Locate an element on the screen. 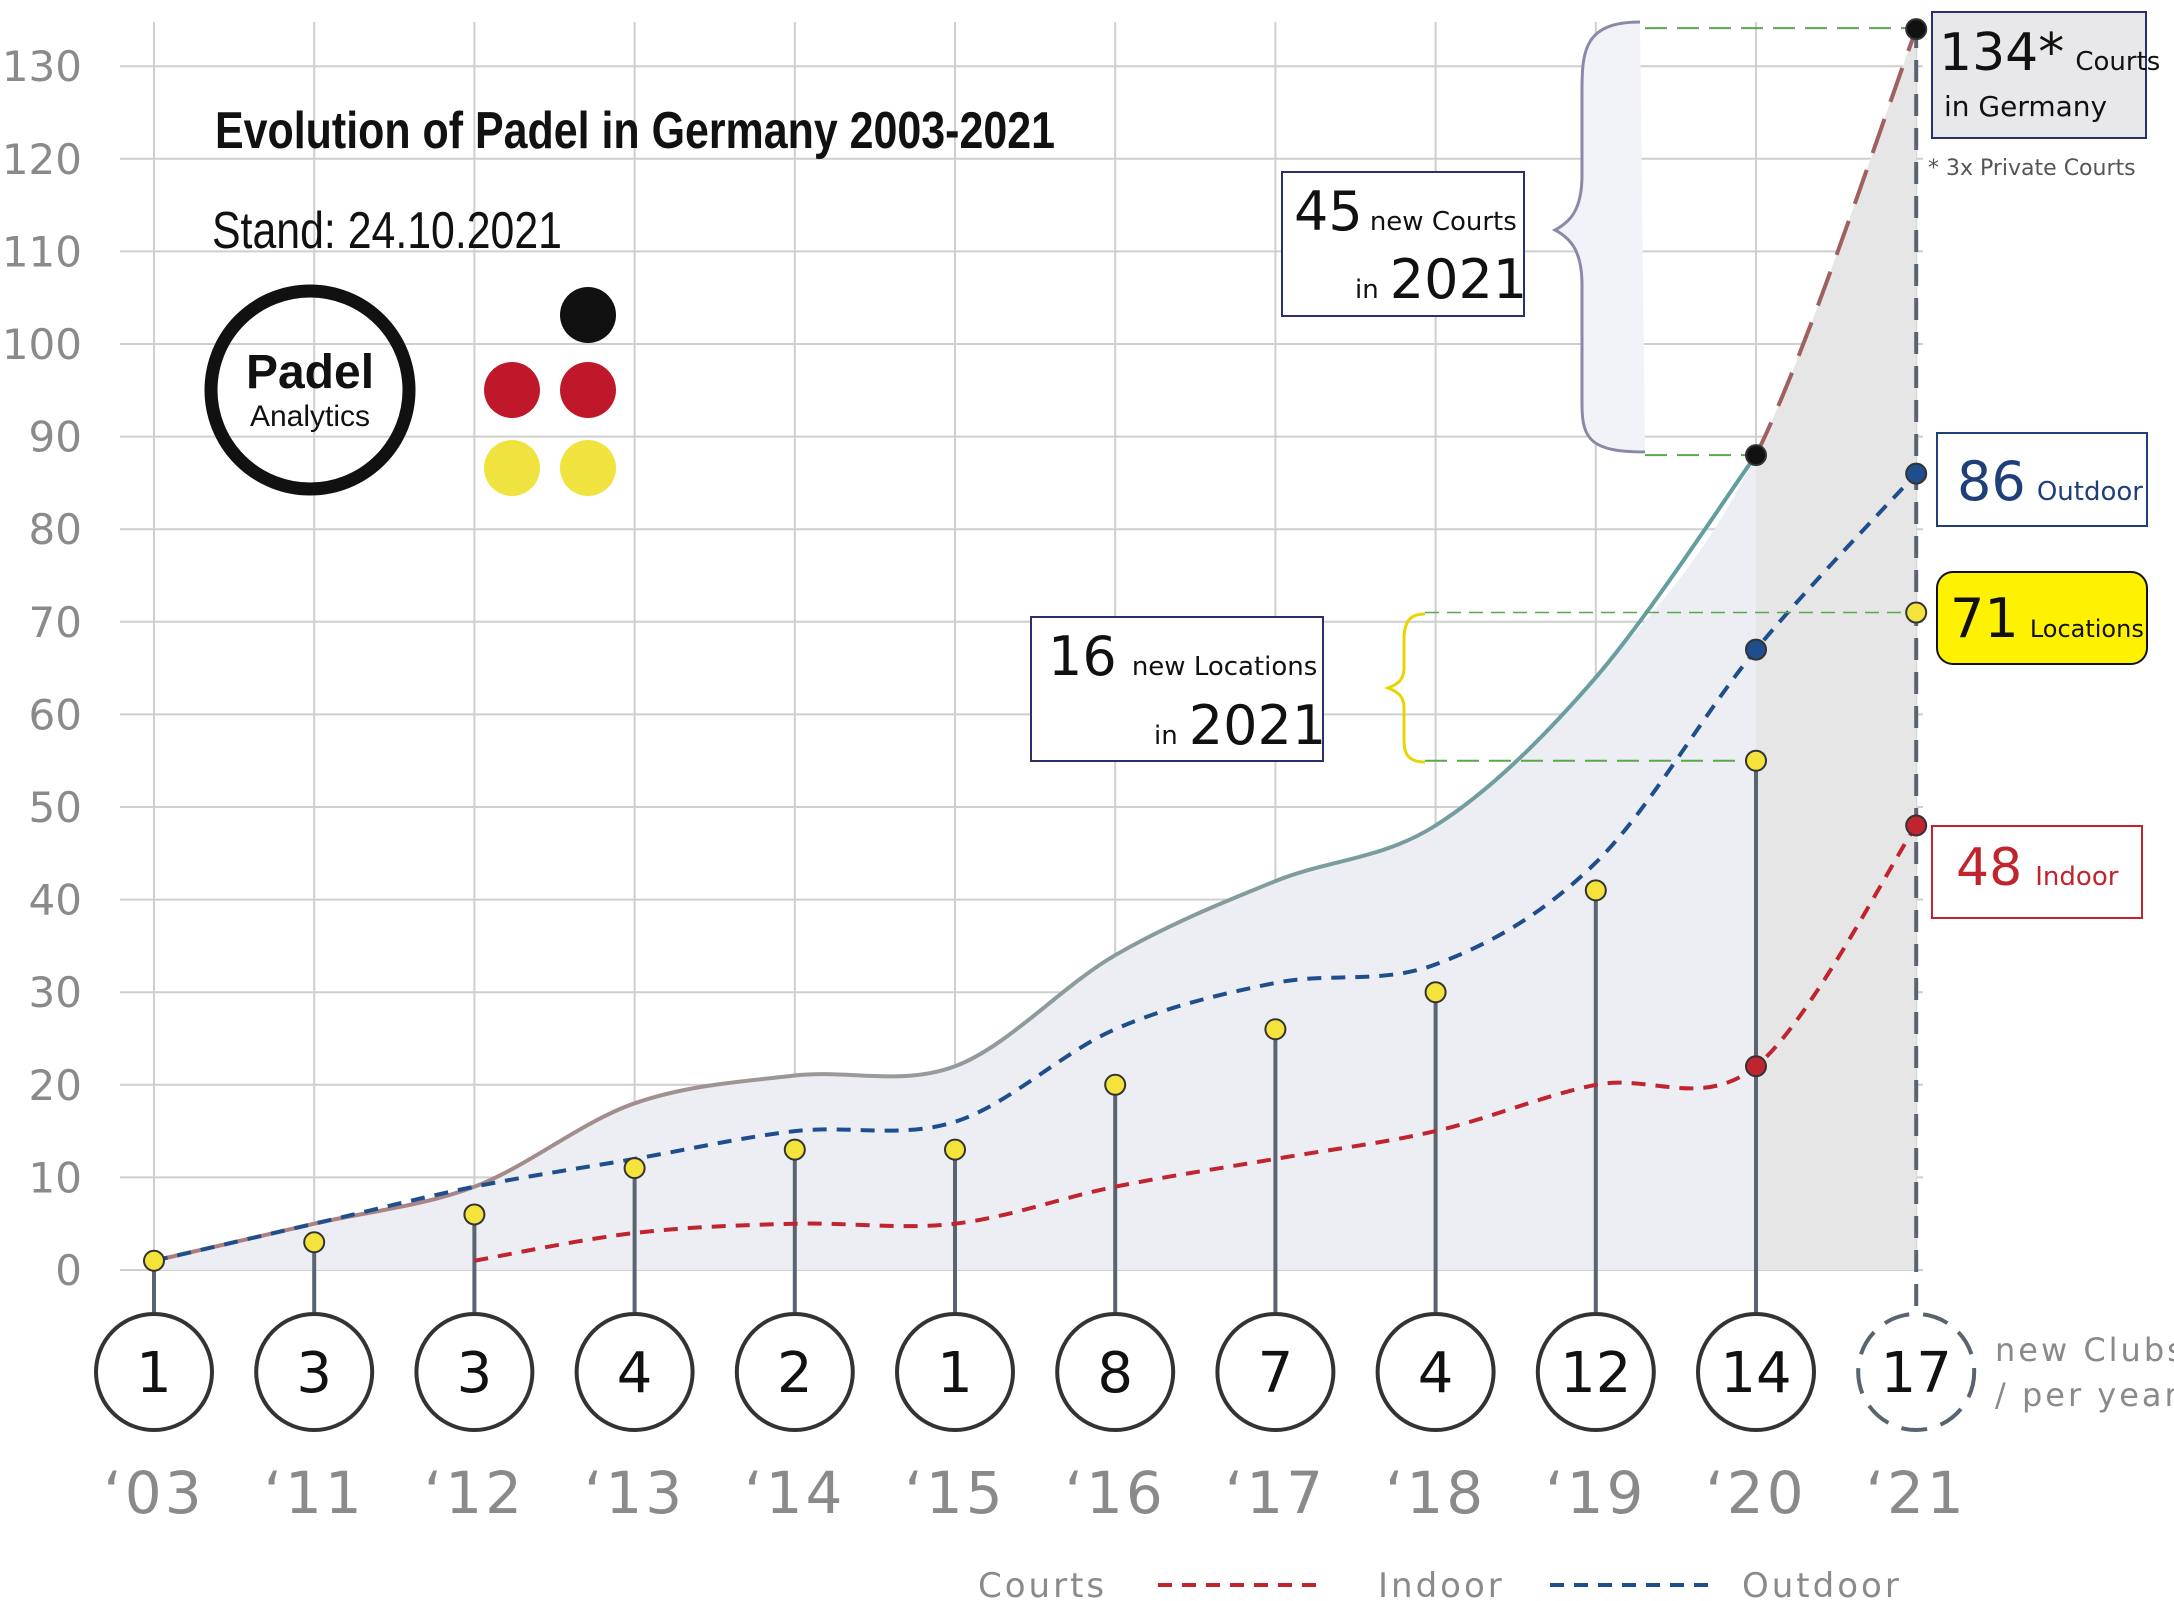 The image size is (2174, 1601). courts-total-box: 134* Courts in Germany is located at coordinates (2045, 75).